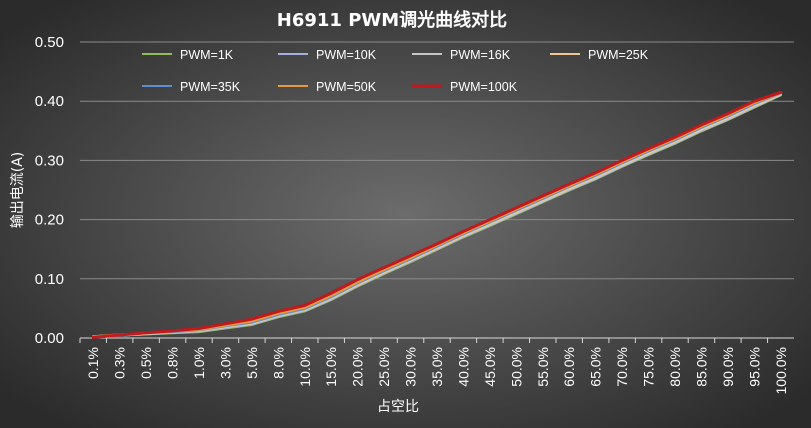 The image size is (811, 428). I want to click on y-tick-label: 0.20, so click(49, 220).